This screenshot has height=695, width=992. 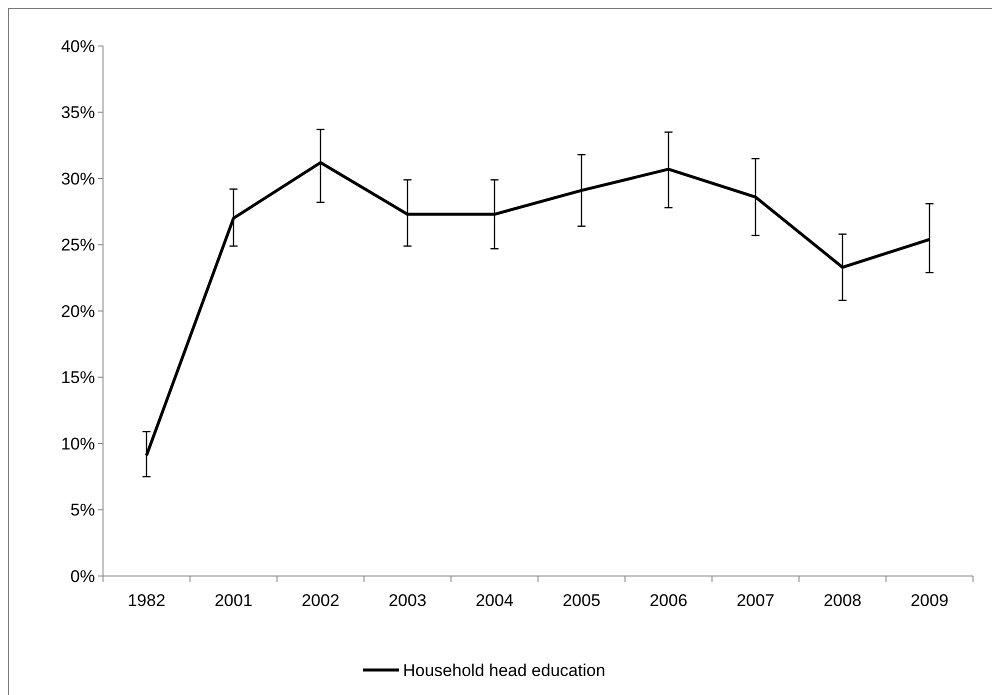 What do you see at coordinates (77, 311) in the screenshot?
I see `y-tick-label: 20%` at bounding box center [77, 311].